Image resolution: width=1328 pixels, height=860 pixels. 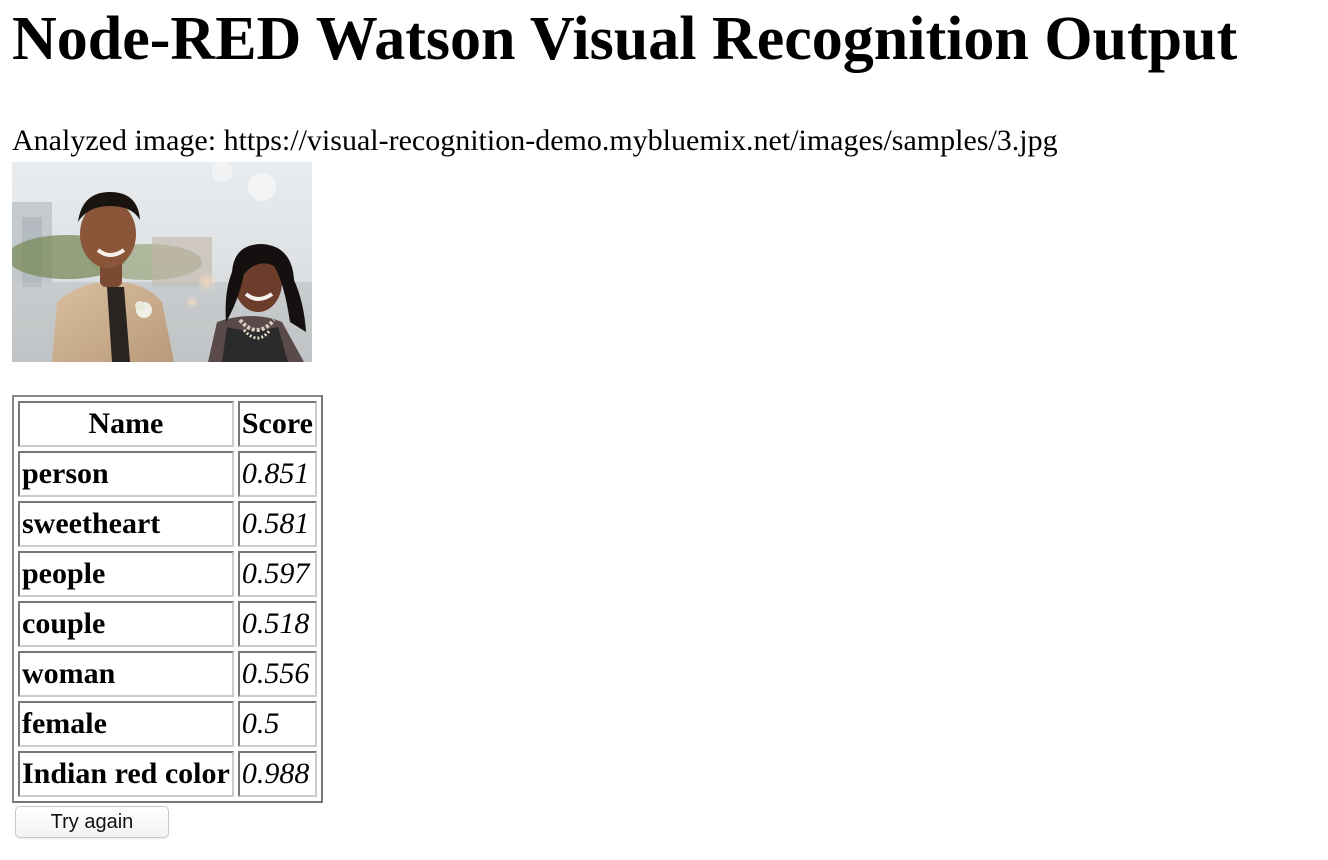 I want to click on try-again-button: Try again, so click(x=92, y=822).